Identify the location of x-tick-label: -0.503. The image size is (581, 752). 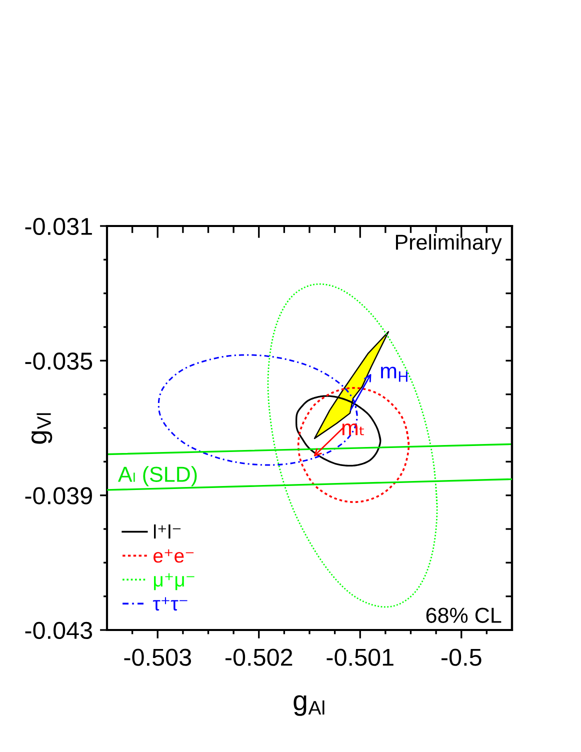
(158, 657).